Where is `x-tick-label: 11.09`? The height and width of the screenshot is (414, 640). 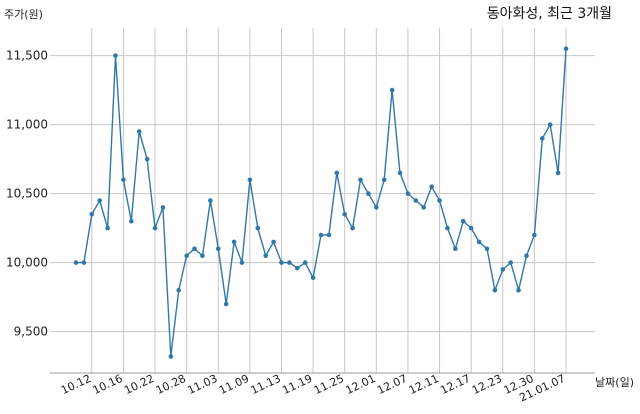 x-tick-label: 11.09 is located at coordinates (234, 384).